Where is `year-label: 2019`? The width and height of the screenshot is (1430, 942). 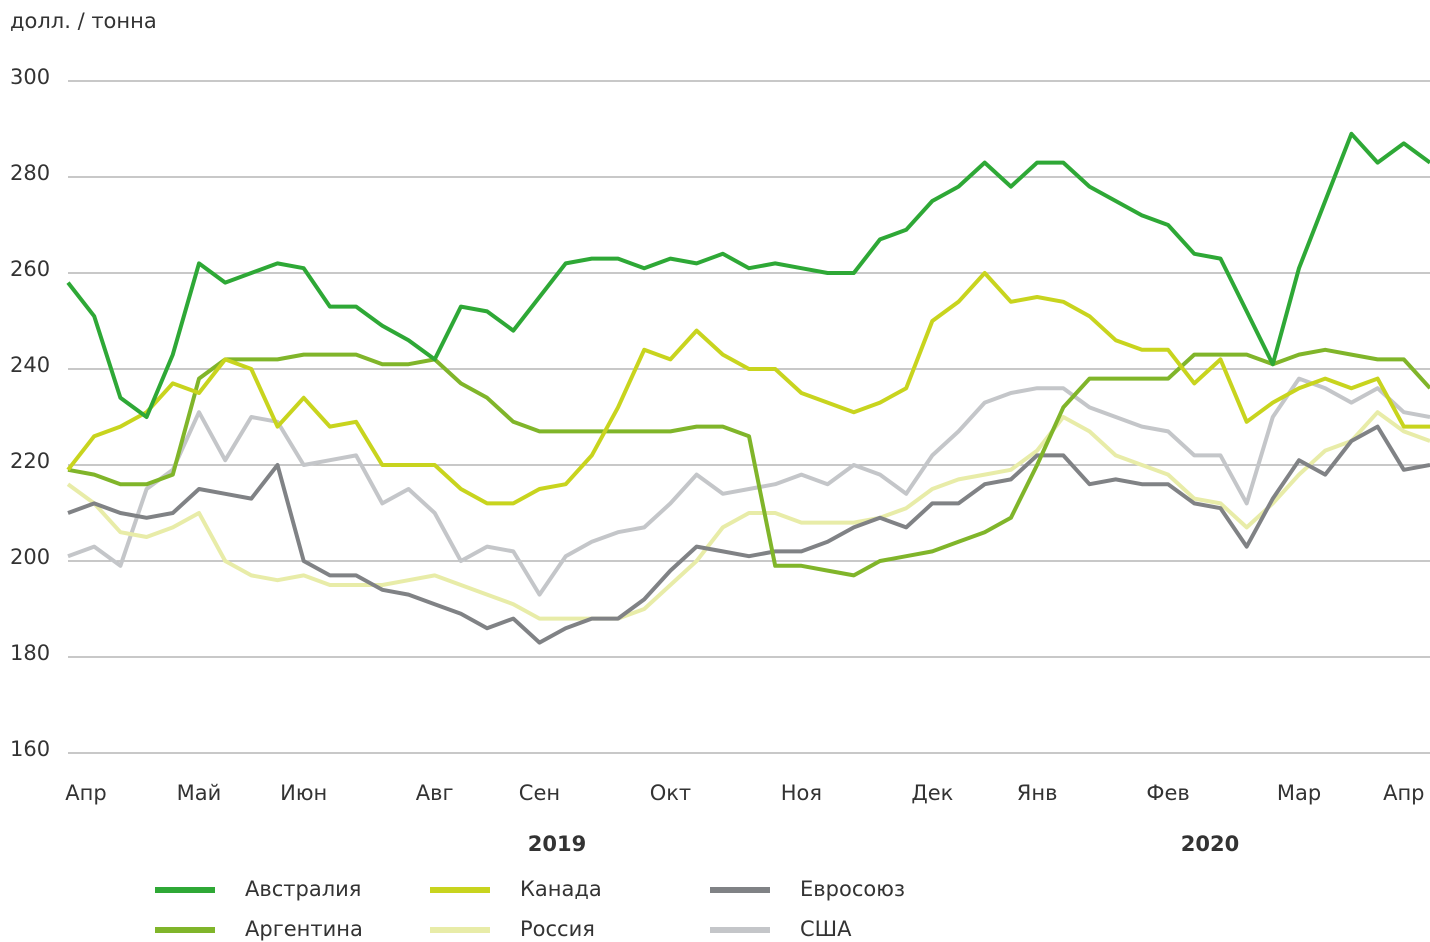
year-label: 2019 is located at coordinates (557, 844).